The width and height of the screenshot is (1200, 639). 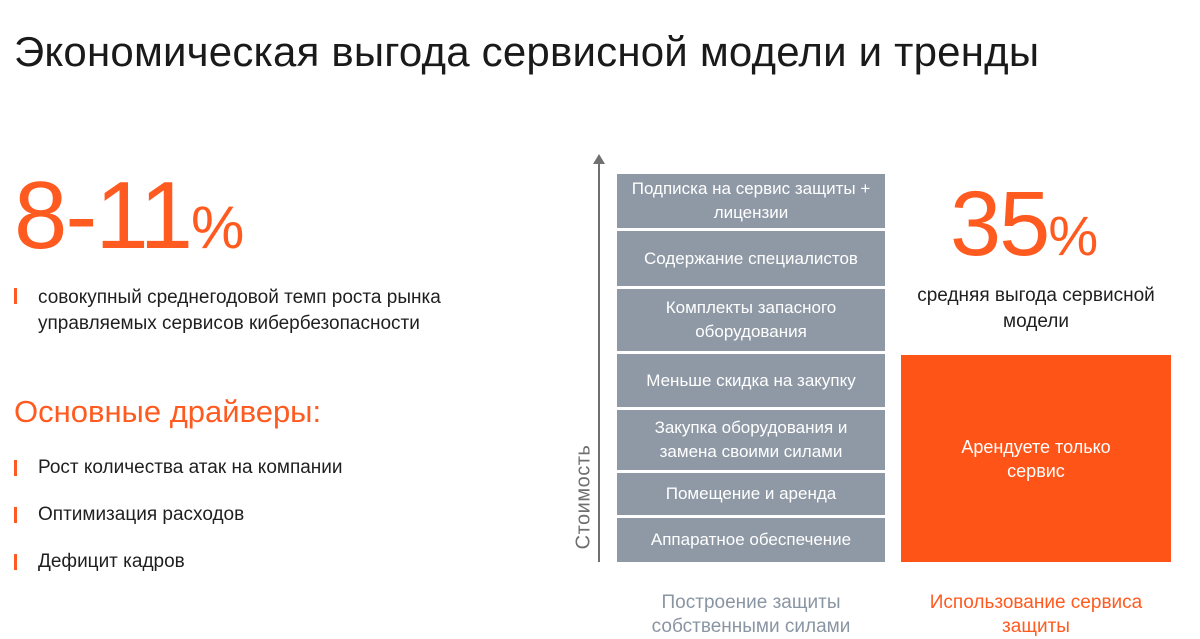 I want to click on cost-axis, so click(x=599, y=360).